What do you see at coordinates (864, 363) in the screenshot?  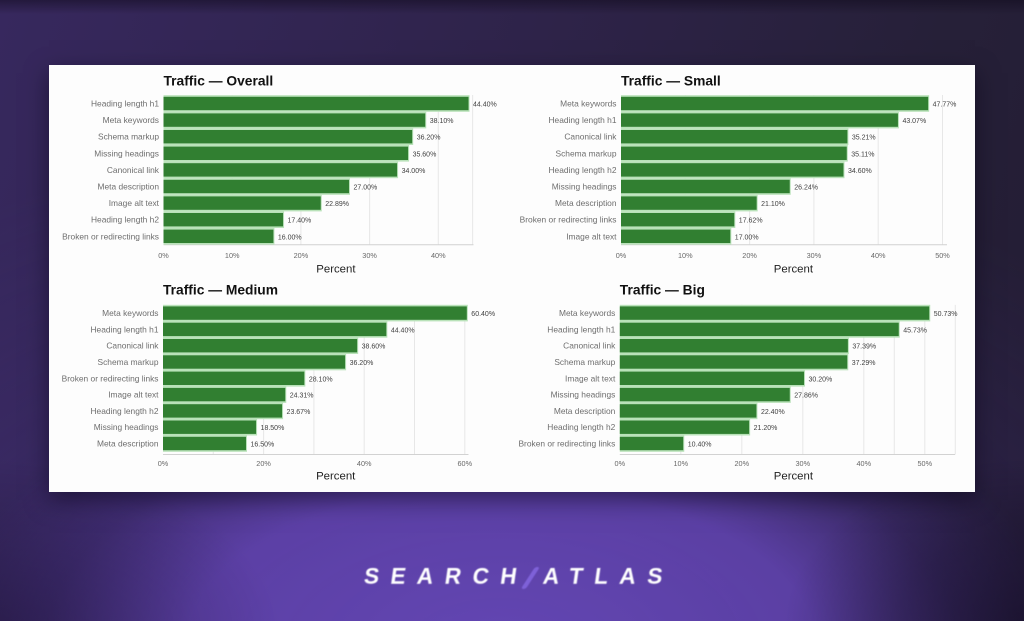 I see `svg-text: 37.29%` at bounding box center [864, 363].